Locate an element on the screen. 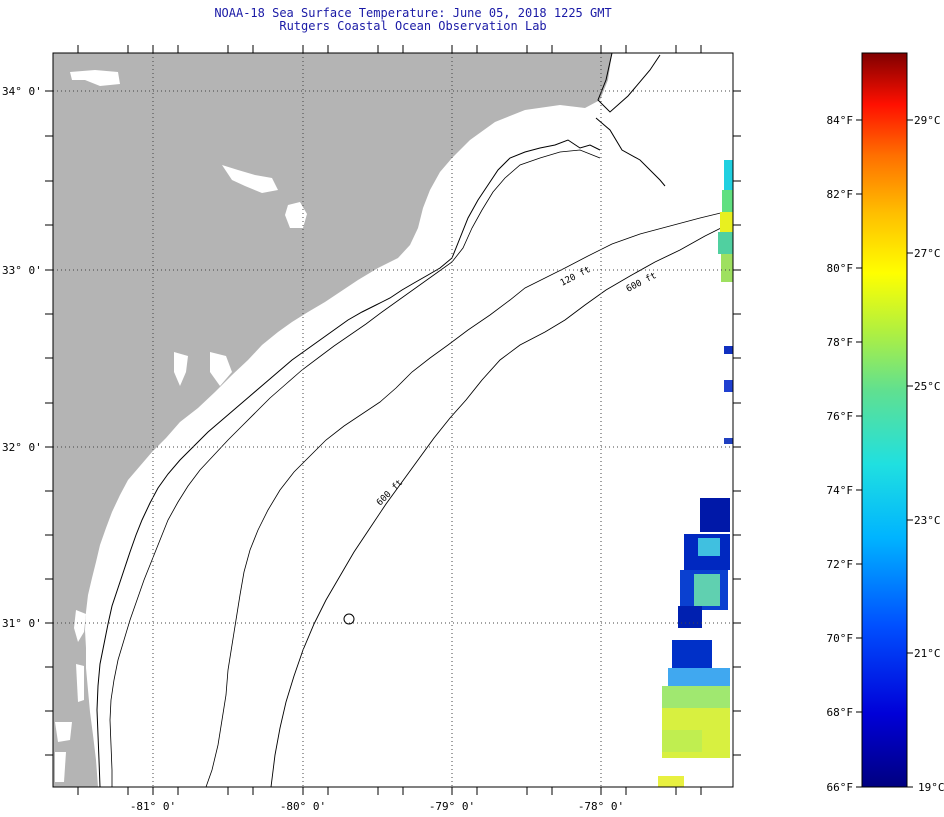  color-bar is located at coordinates (884, 420).